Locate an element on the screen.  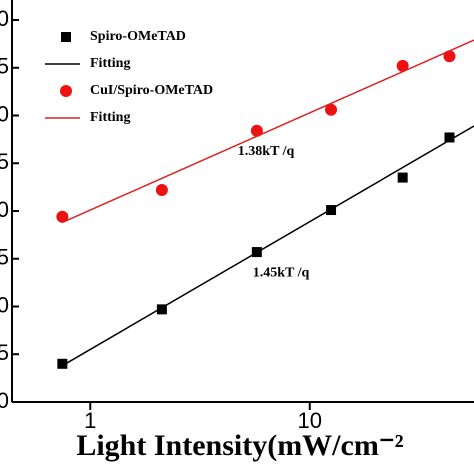
x-tick-label: 10 is located at coordinates (310, 420).